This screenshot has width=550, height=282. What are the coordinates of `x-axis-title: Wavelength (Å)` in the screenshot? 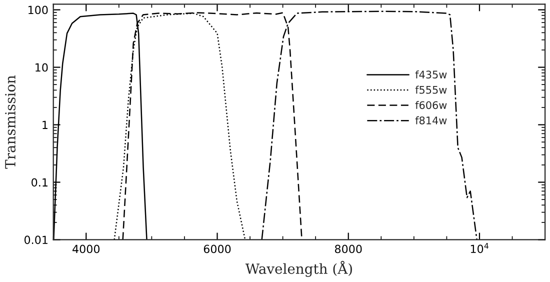 It's located at (298, 268).